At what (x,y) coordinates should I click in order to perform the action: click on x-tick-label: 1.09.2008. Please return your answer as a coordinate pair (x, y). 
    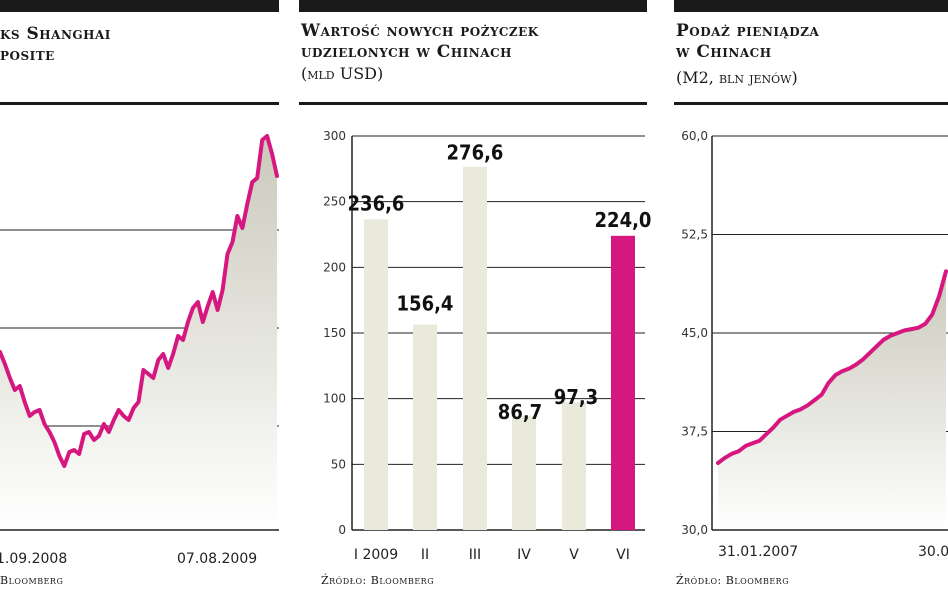
    Looking at the image, I should click on (33, 559).